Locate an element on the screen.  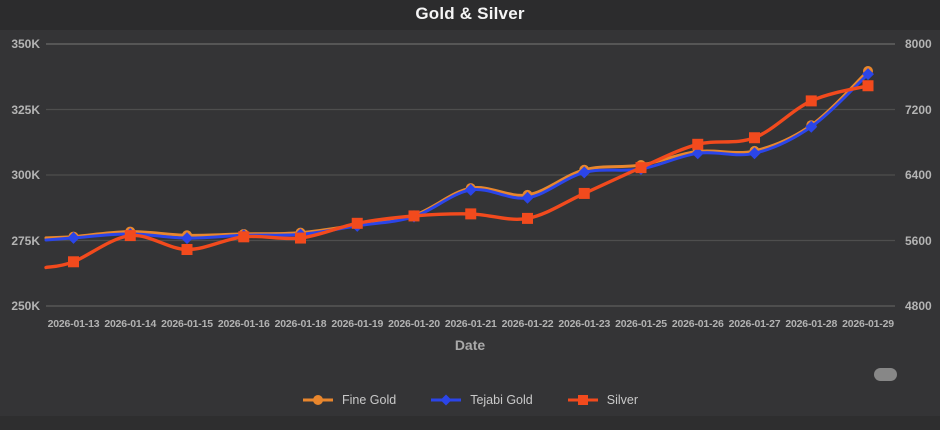
y-axis-tick-left: 275K is located at coordinates (25, 240).